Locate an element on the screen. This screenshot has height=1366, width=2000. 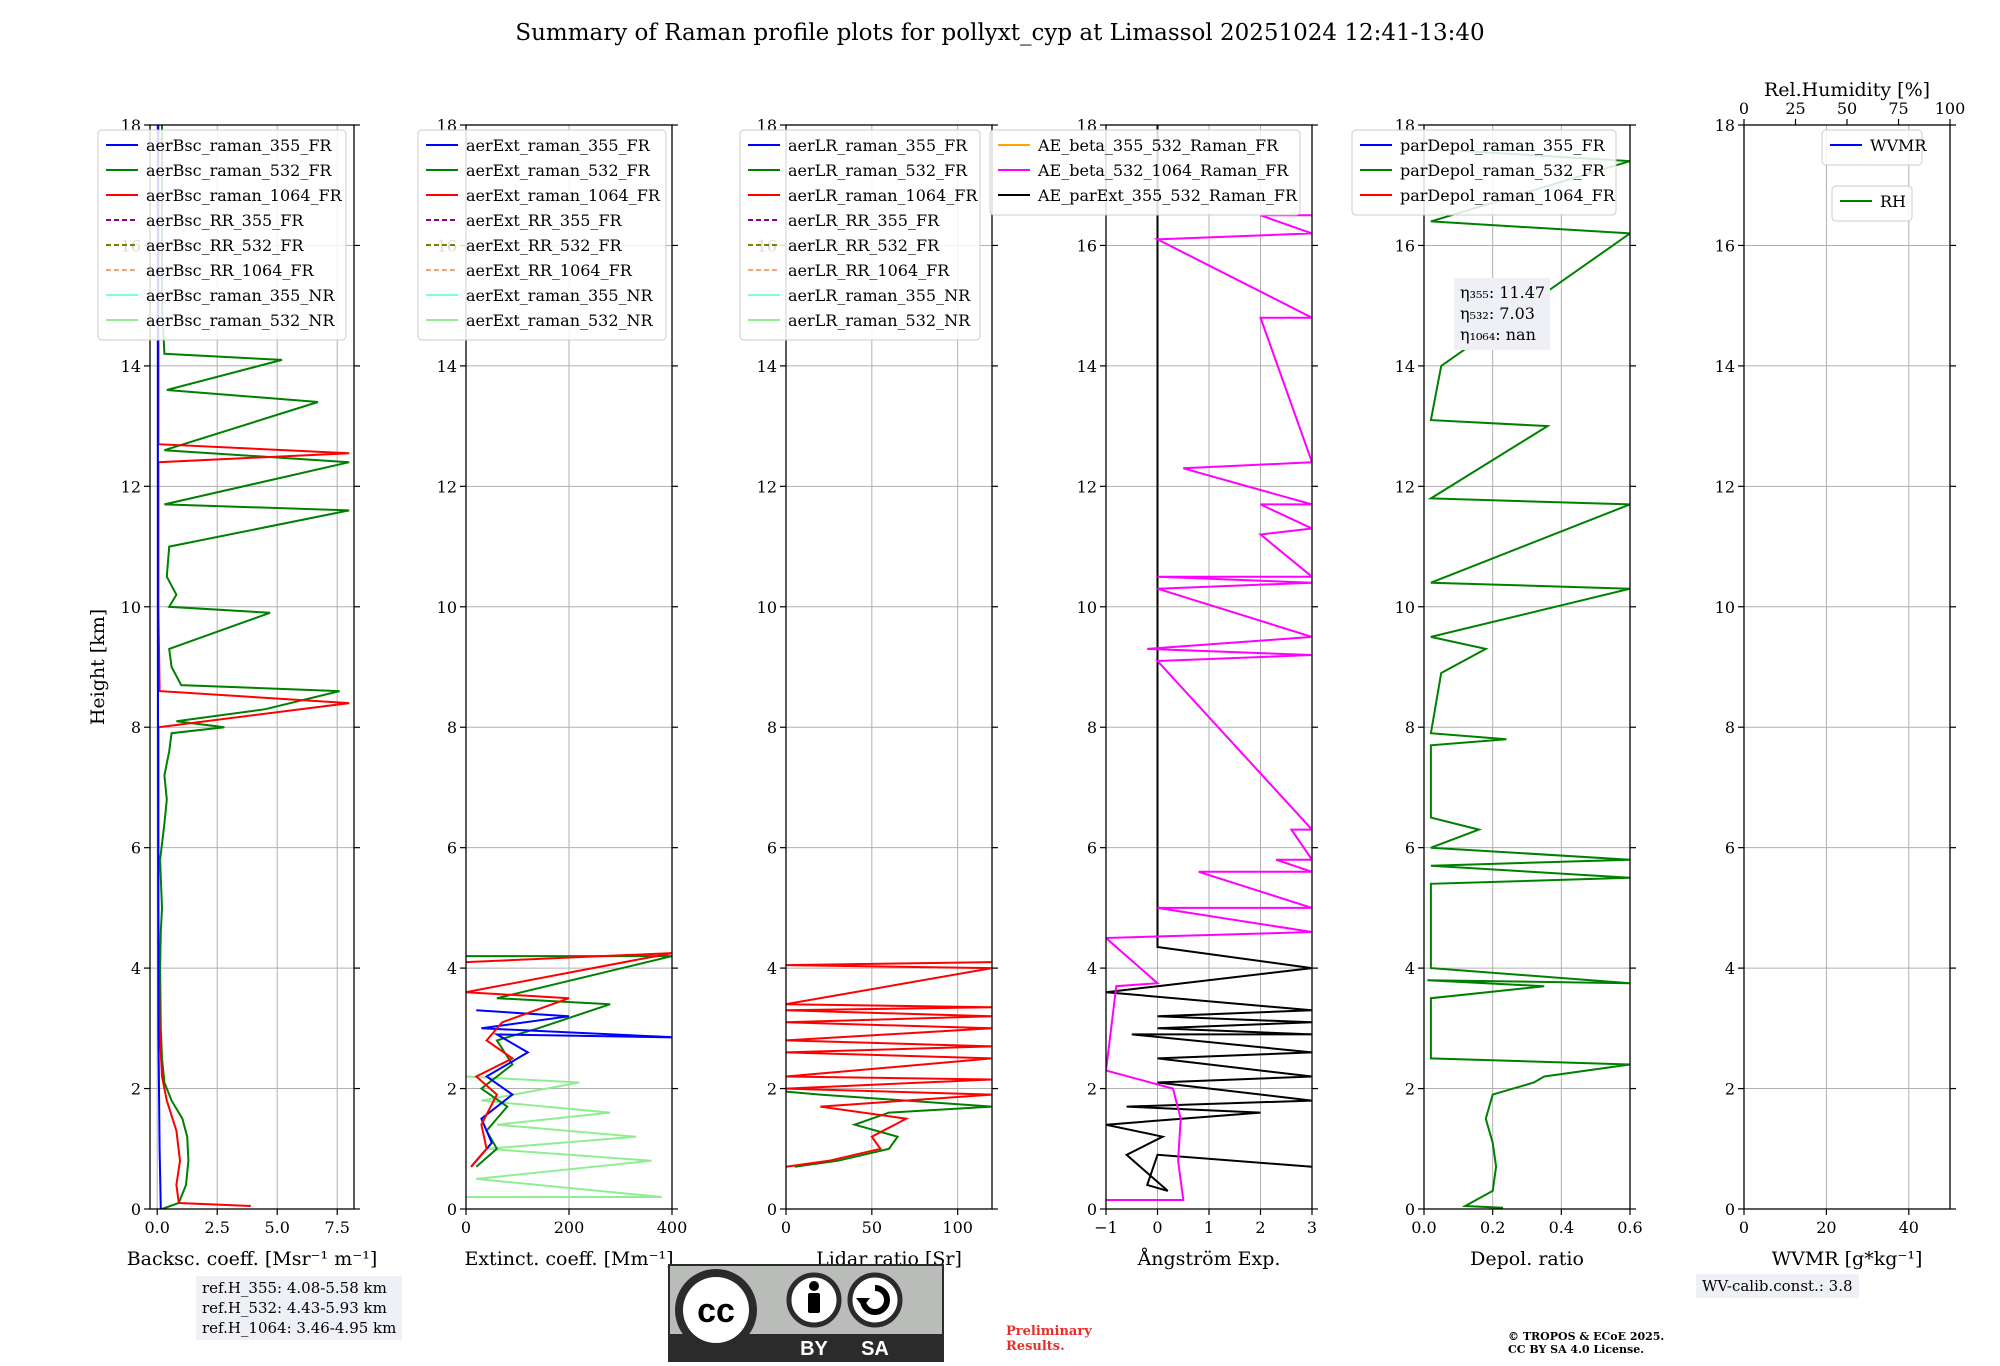
legend-wvmr: WVMR is located at coordinates (1874, 147).